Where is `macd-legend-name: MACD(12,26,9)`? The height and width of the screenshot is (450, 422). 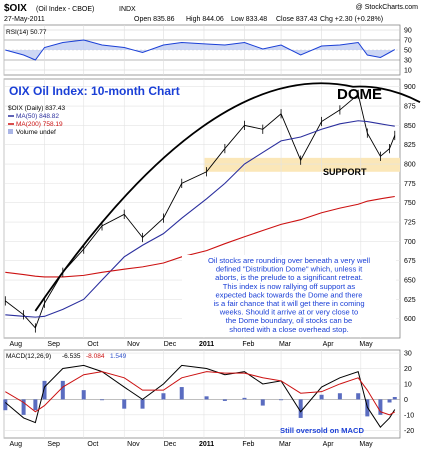 macd-legend-name: MACD(12,26,9) is located at coordinates (28, 356).